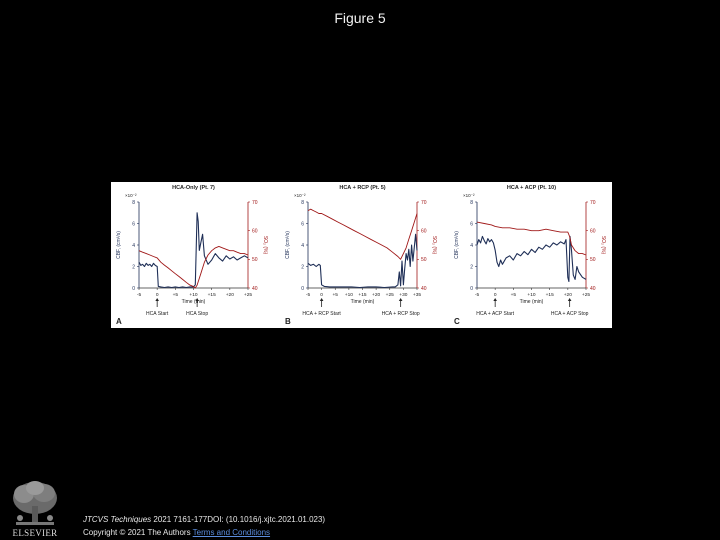 The height and width of the screenshot is (540, 720). I want to click on x-tick-label: +35, so click(417, 295).